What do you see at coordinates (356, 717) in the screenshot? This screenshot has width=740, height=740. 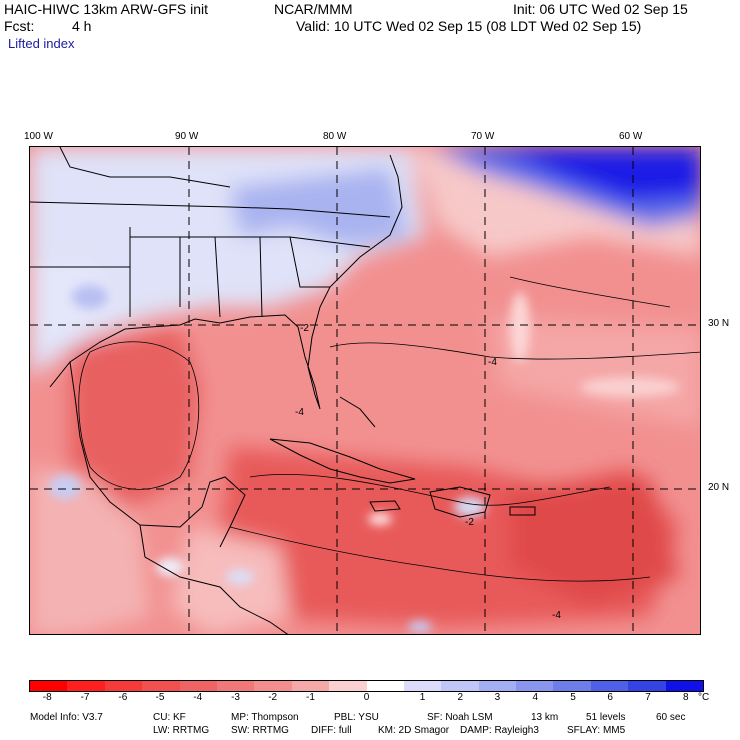 I see `model-info-pbl: PBL: YSU` at bounding box center [356, 717].